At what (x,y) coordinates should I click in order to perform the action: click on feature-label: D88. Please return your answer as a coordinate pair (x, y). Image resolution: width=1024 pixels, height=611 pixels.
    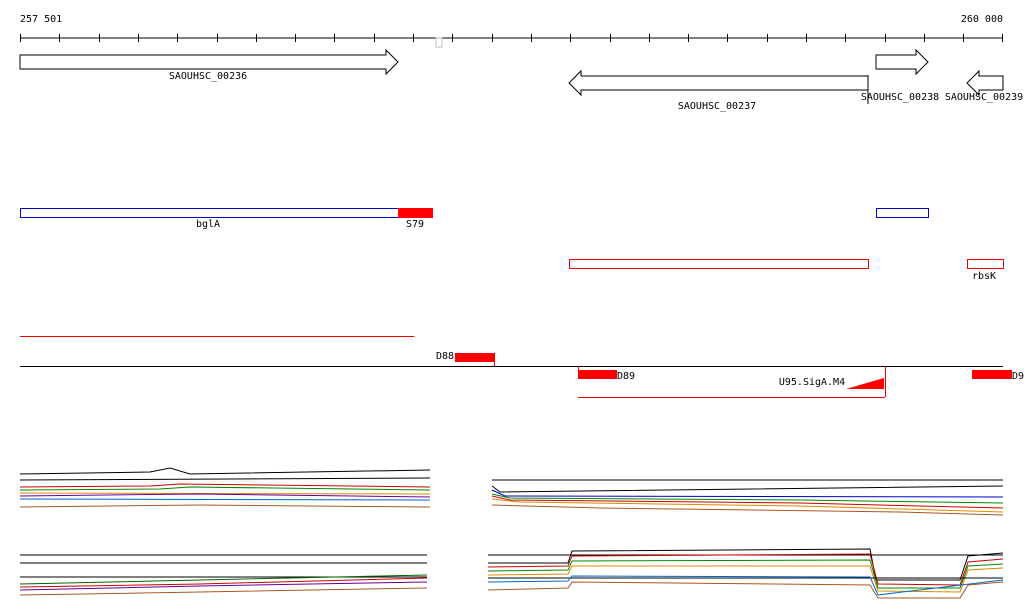
    Looking at the image, I should click on (445, 356).